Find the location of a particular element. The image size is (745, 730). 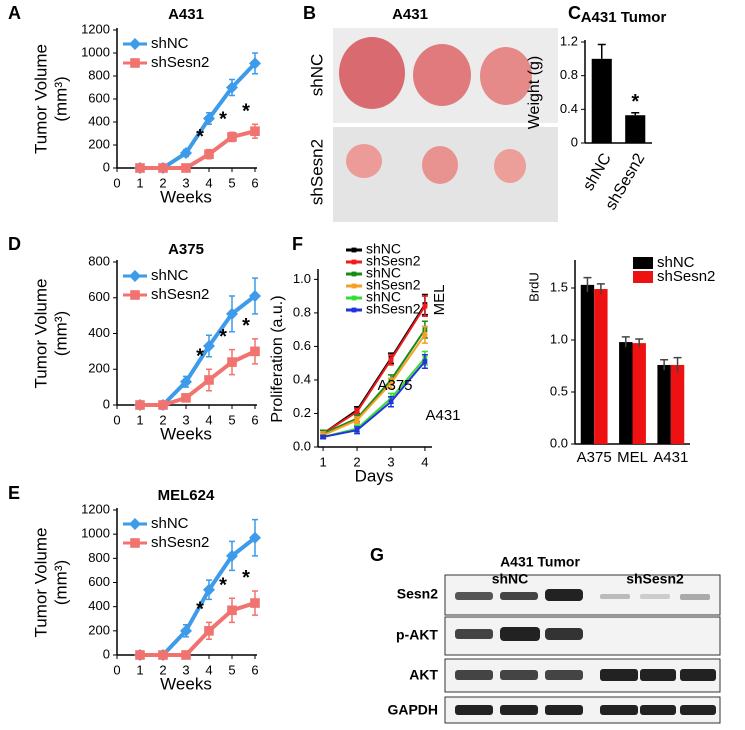

western-blot is located at coordinates (582, 649).